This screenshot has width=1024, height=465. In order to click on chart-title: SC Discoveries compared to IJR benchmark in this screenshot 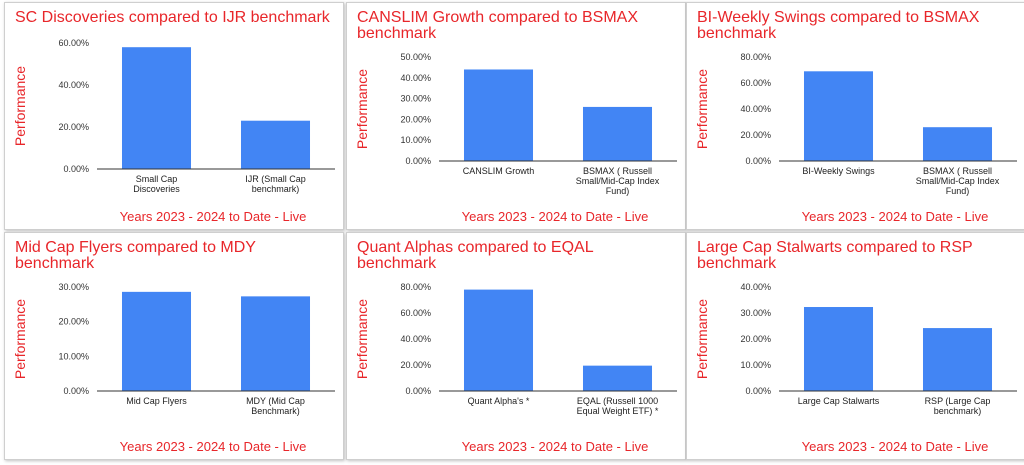, I will do `click(172, 17)`.